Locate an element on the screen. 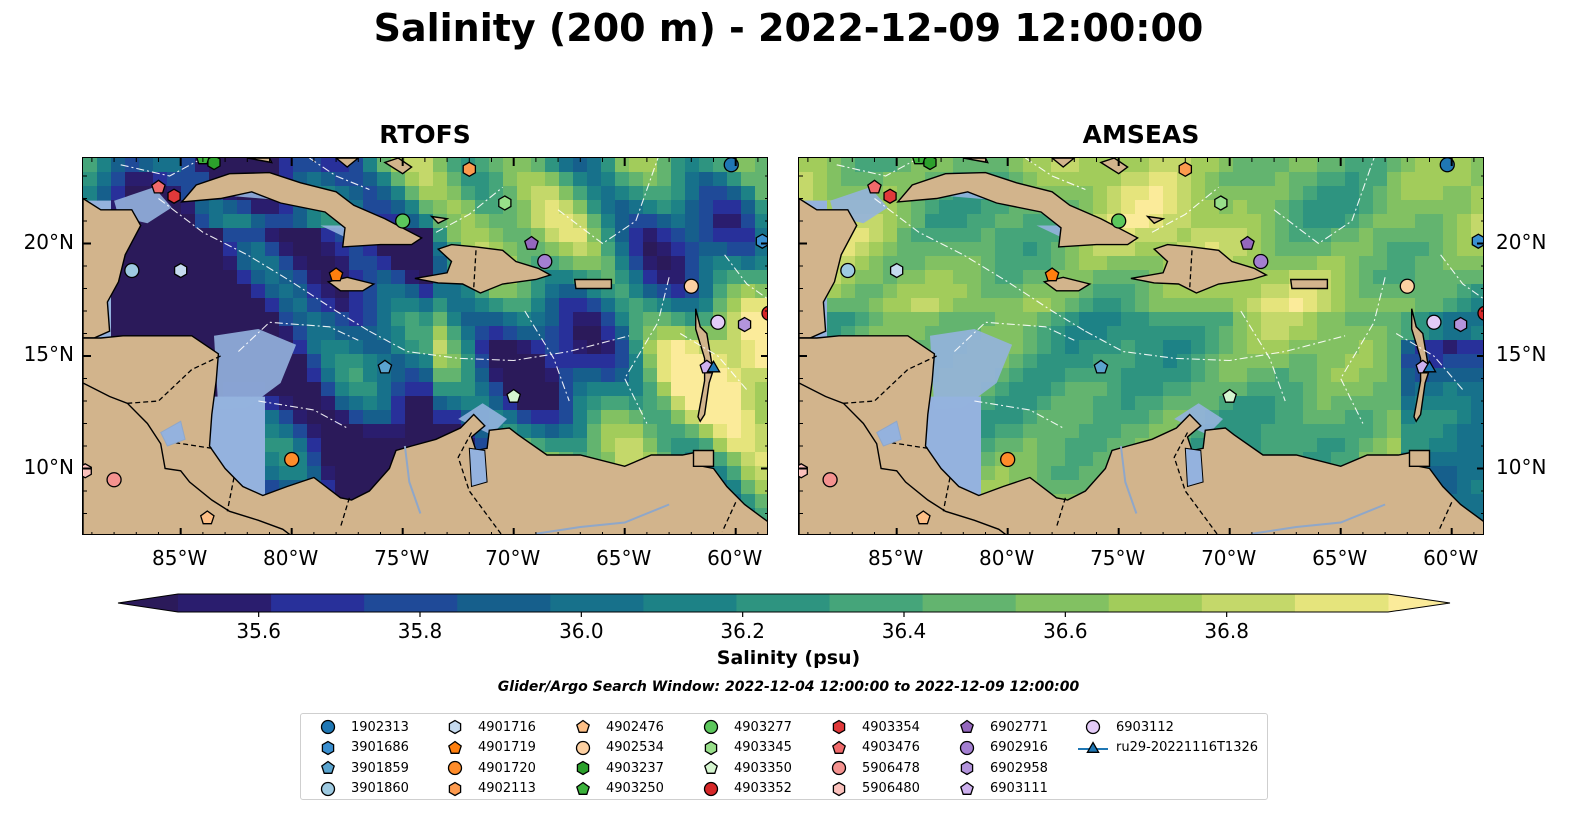 Image resolution: width=1577 pixels, height=827 pixels. land-pacific_side is located at coordinates (187, 458).